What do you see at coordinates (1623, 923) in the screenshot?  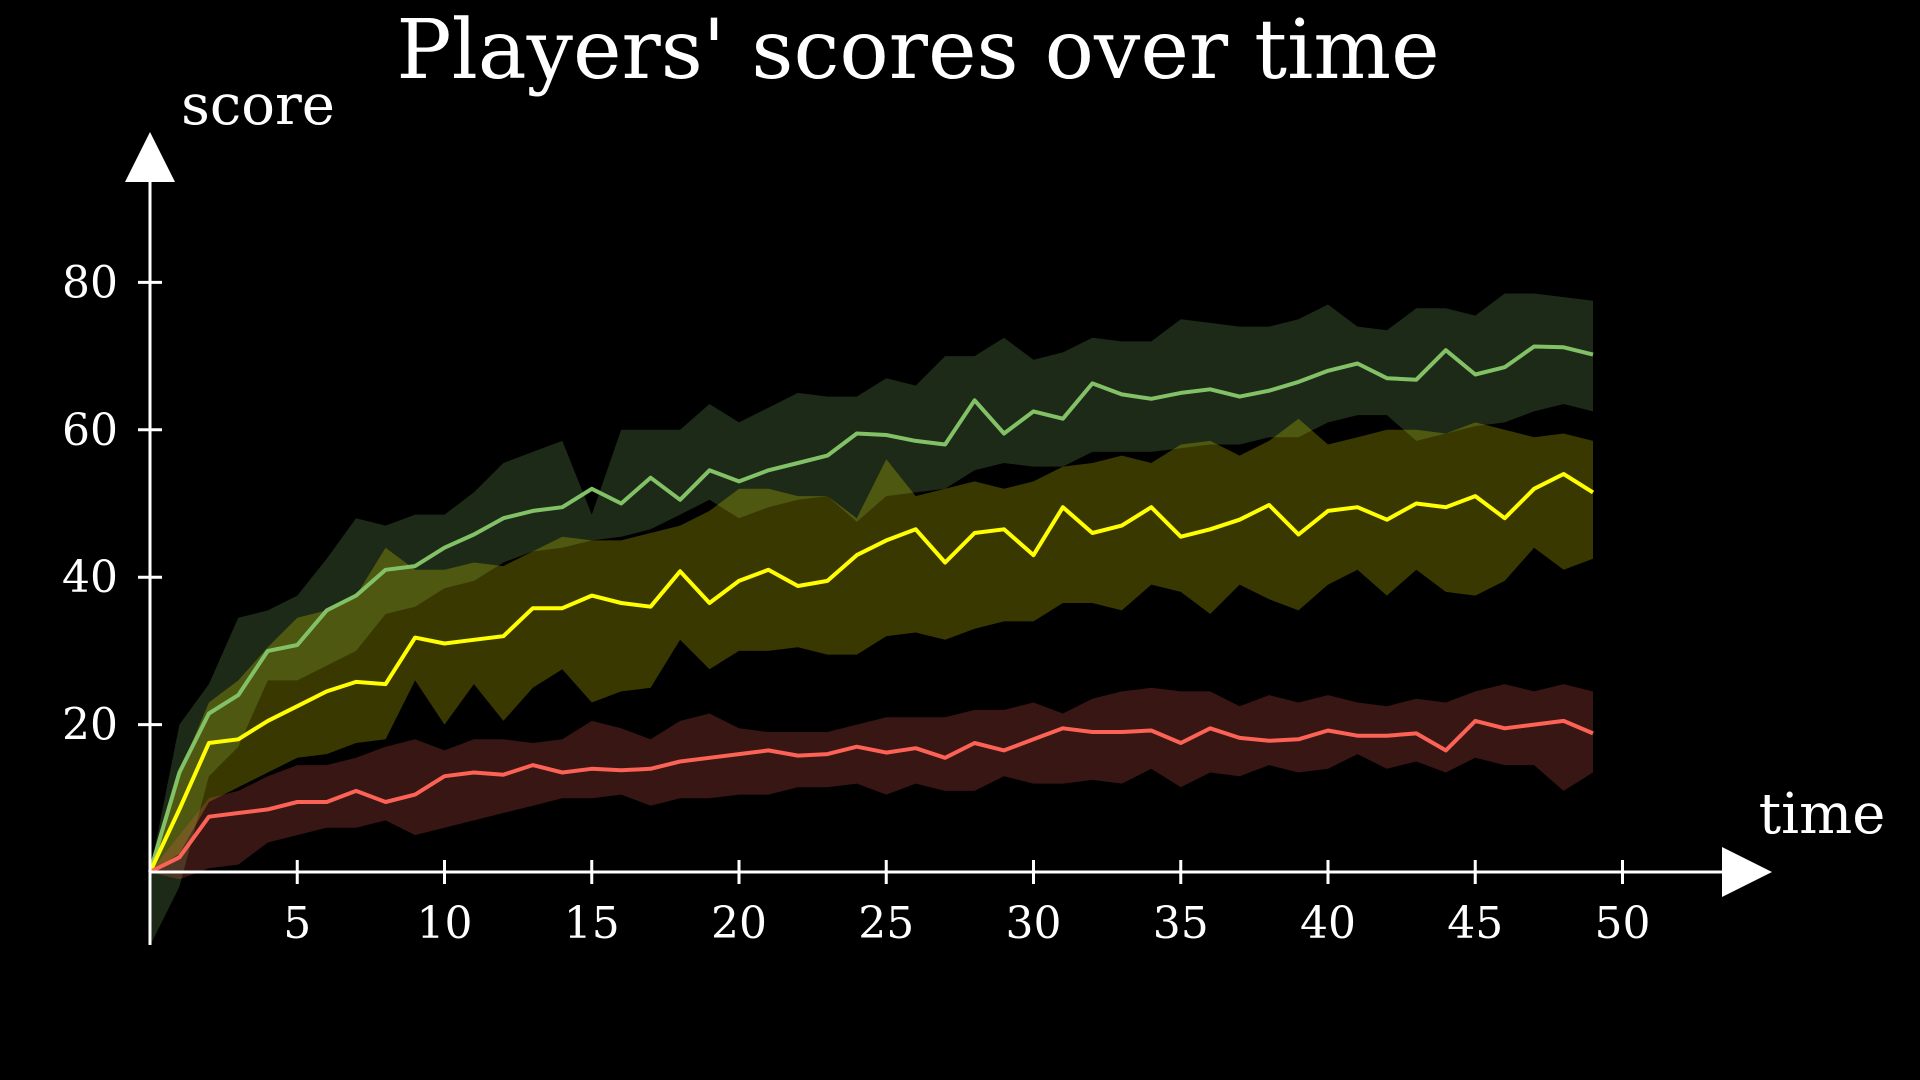 I see `x-tick-label: 50` at bounding box center [1623, 923].